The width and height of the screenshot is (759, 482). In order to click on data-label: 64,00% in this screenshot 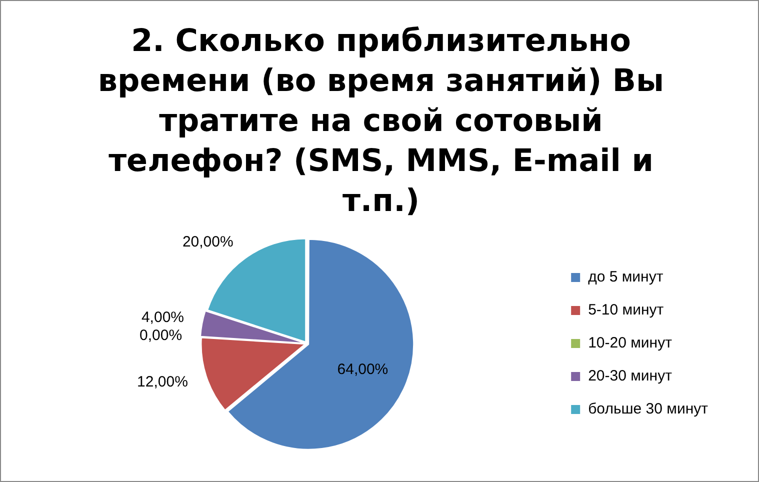, I will do `click(362, 369)`.